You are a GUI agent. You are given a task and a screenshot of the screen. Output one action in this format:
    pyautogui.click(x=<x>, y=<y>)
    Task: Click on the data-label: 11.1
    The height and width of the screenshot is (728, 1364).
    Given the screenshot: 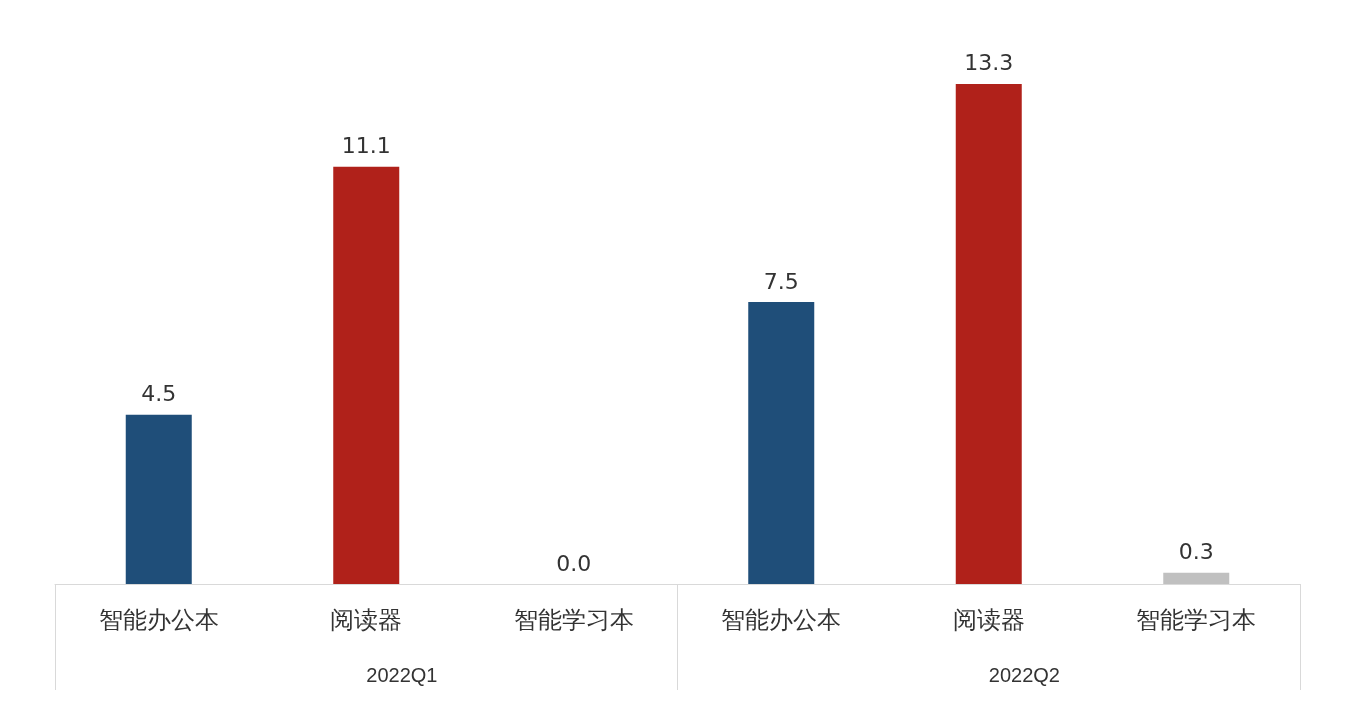 What is the action you would take?
    pyautogui.click(x=366, y=146)
    